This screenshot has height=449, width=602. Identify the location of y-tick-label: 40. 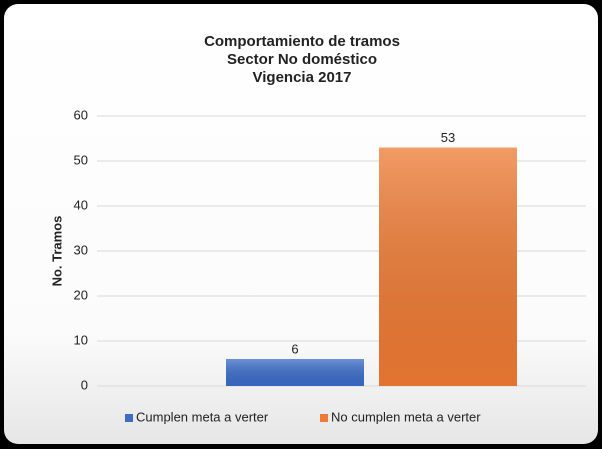
(81, 204).